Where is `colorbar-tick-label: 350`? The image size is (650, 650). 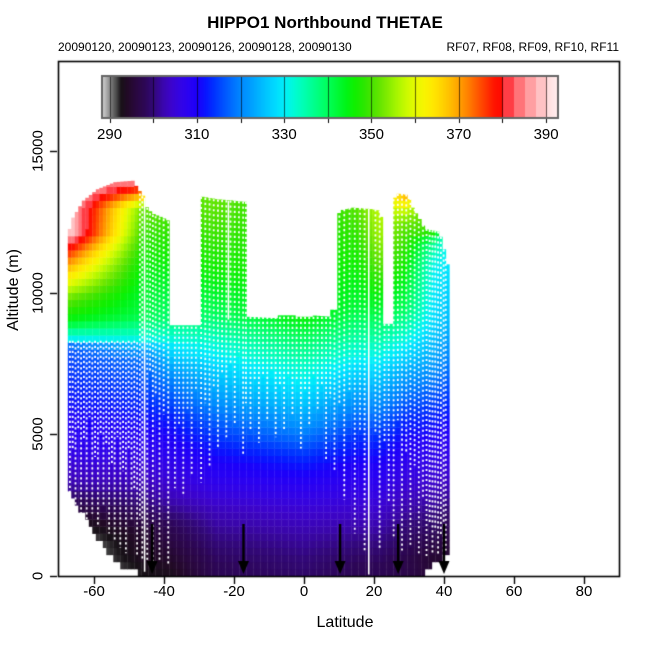 colorbar-tick-label: 350 is located at coordinates (371, 134).